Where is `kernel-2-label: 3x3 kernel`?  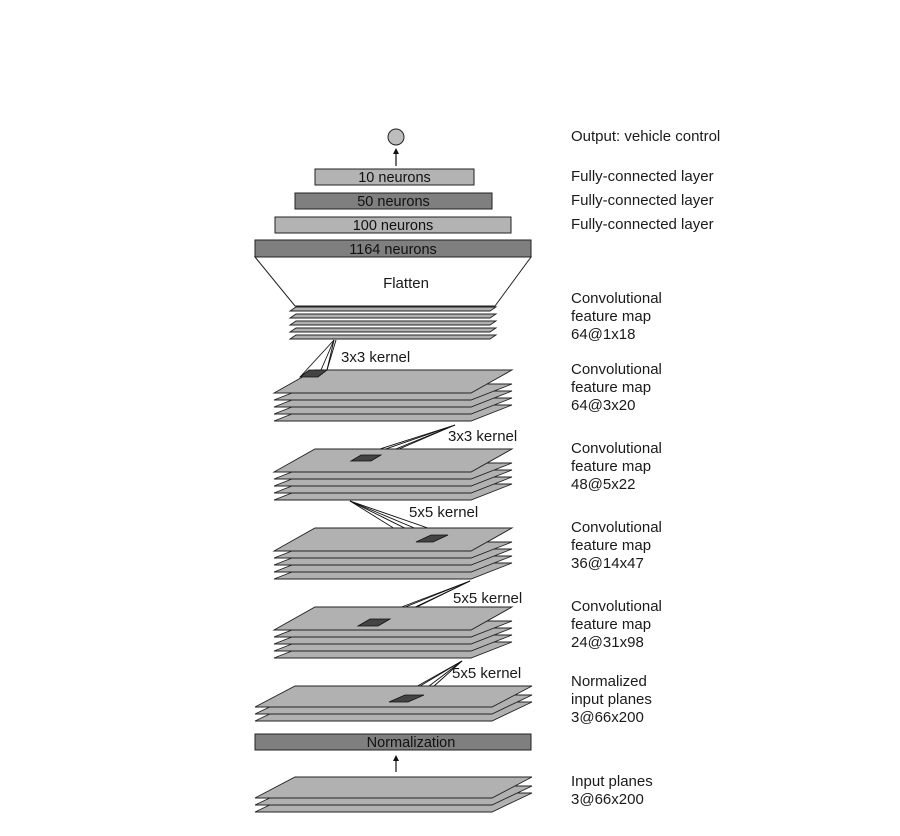
kernel-2-label: 3x3 kernel is located at coordinates (482, 436).